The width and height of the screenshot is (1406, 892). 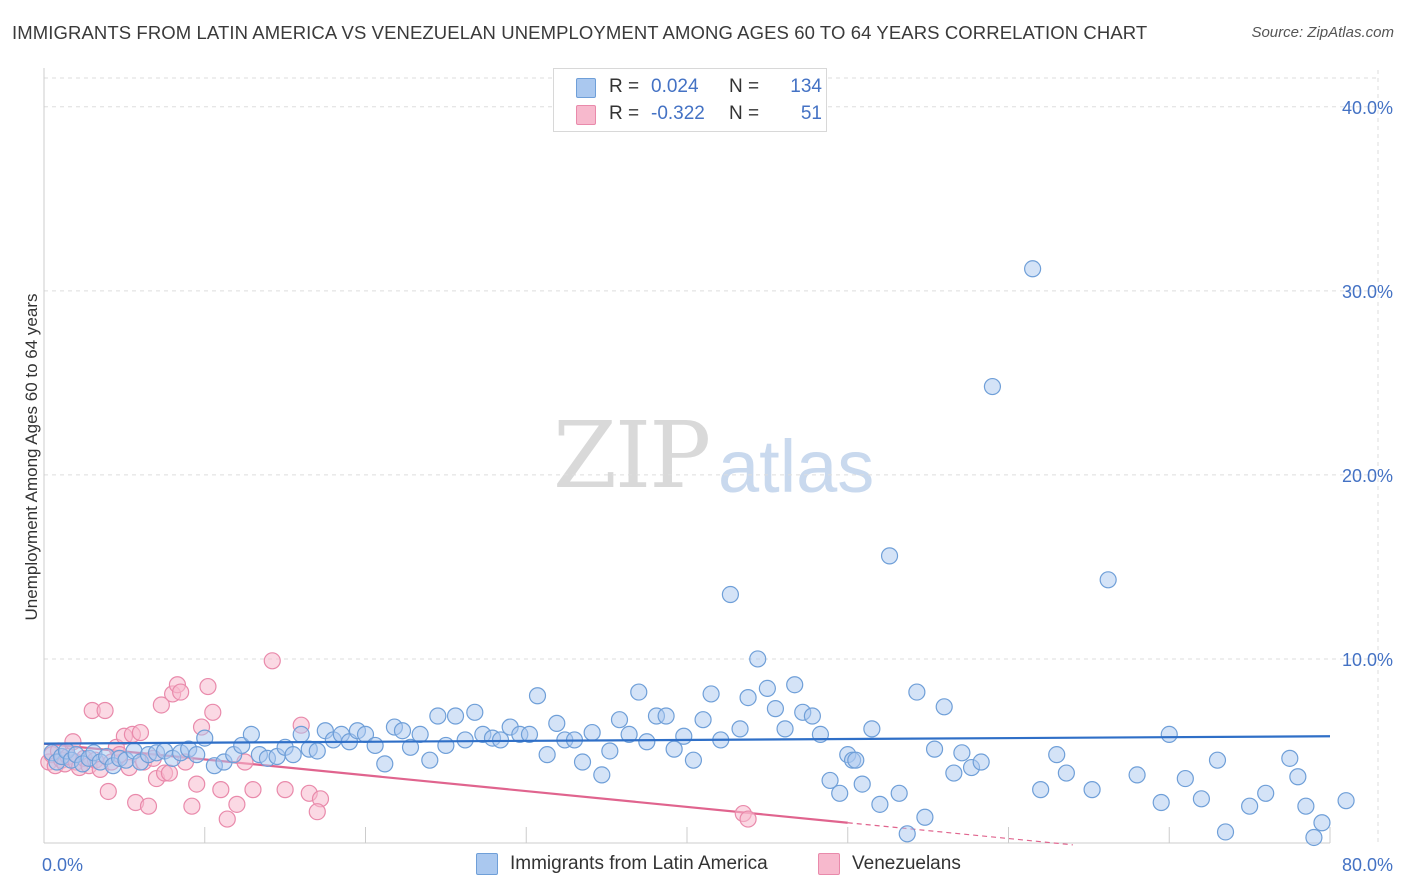 I want to click on y-tick-label: 20.0%, so click(x=1367, y=476).